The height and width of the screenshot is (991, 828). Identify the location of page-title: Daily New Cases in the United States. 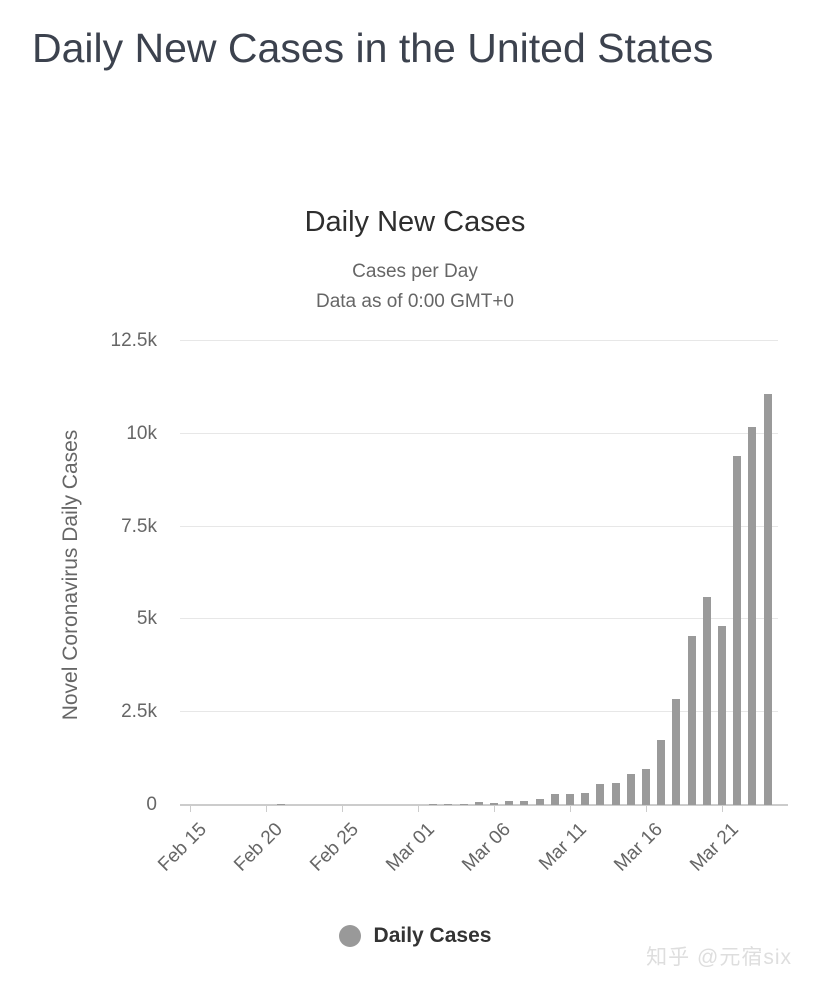
(373, 48).